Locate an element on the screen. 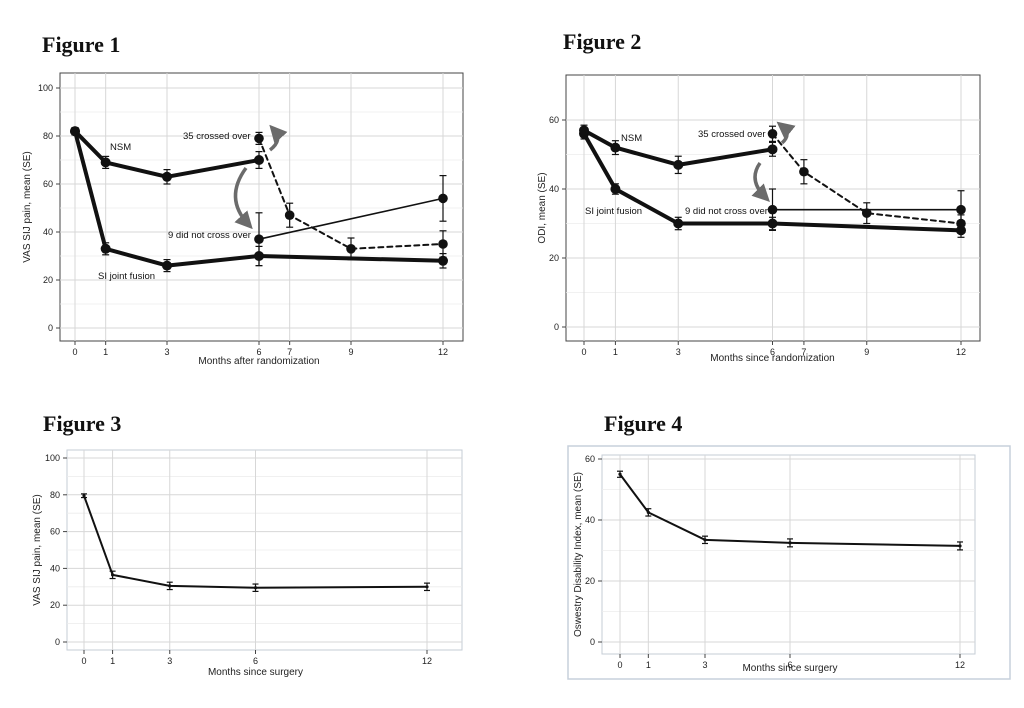 Image resolution: width=1024 pixels, height=708 pixels. figure-1-title: Figure 1 is located at coordinates (81, 44).